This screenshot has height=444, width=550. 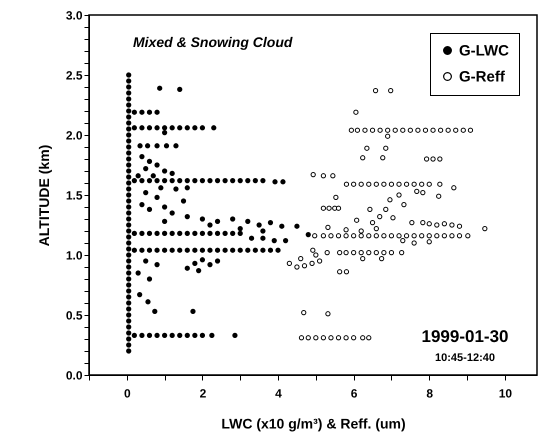 I want to click on annotation: 10:45-12:40, so click(x=465, y=358).